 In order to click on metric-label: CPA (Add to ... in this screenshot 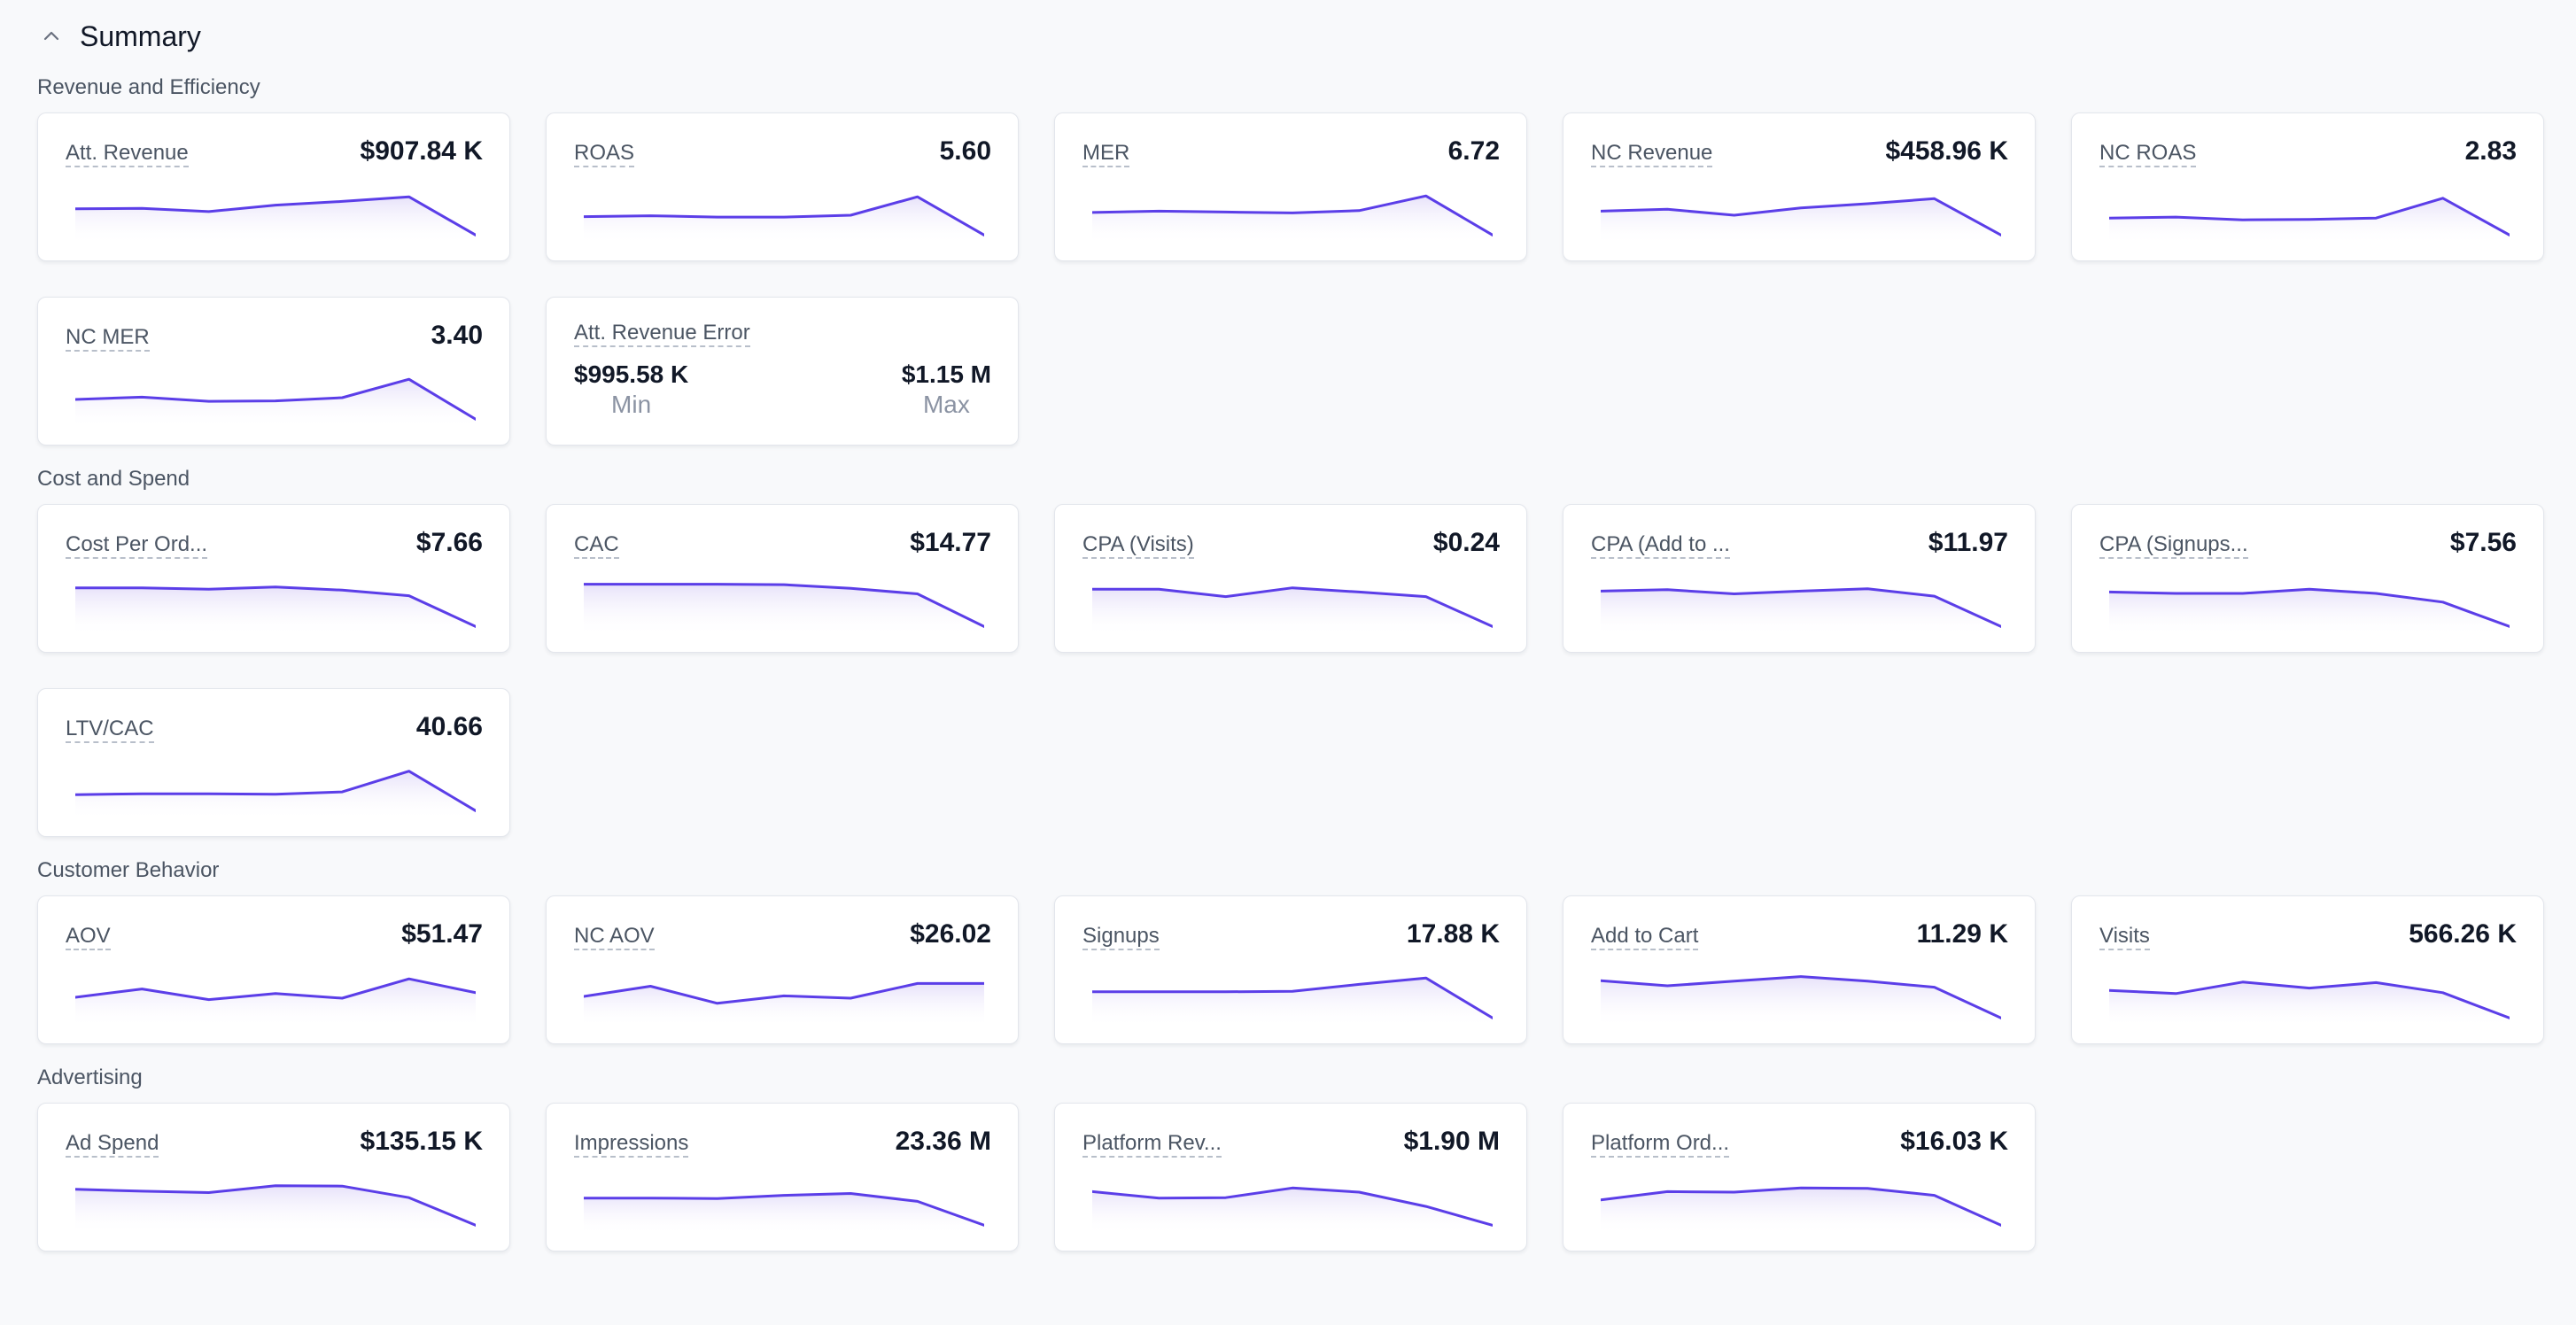, I will do `click(1660, 545)`.